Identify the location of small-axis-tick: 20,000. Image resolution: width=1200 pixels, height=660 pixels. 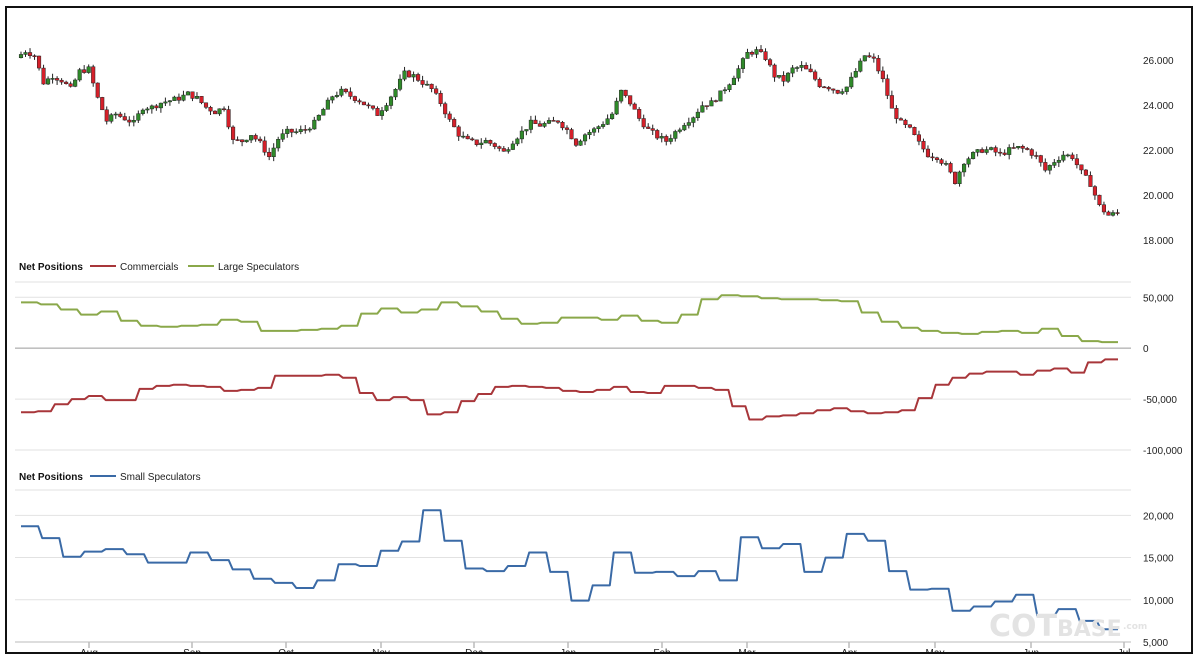
(1158, 516).